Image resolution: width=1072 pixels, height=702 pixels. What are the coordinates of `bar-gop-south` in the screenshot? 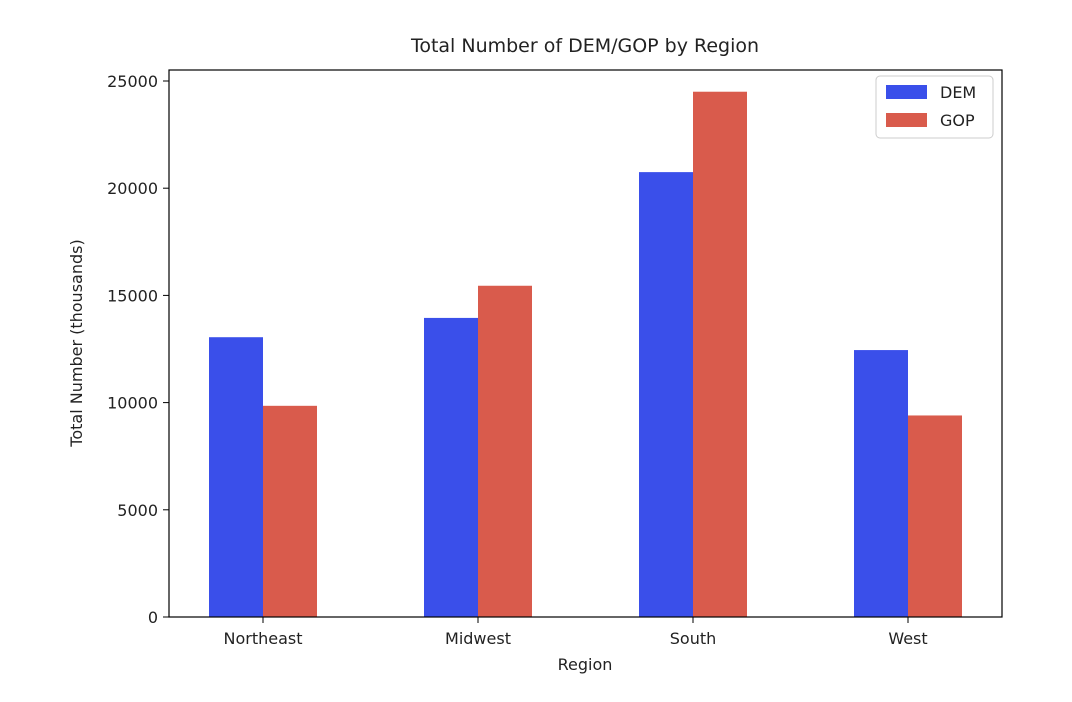 It's located at (720, 354).